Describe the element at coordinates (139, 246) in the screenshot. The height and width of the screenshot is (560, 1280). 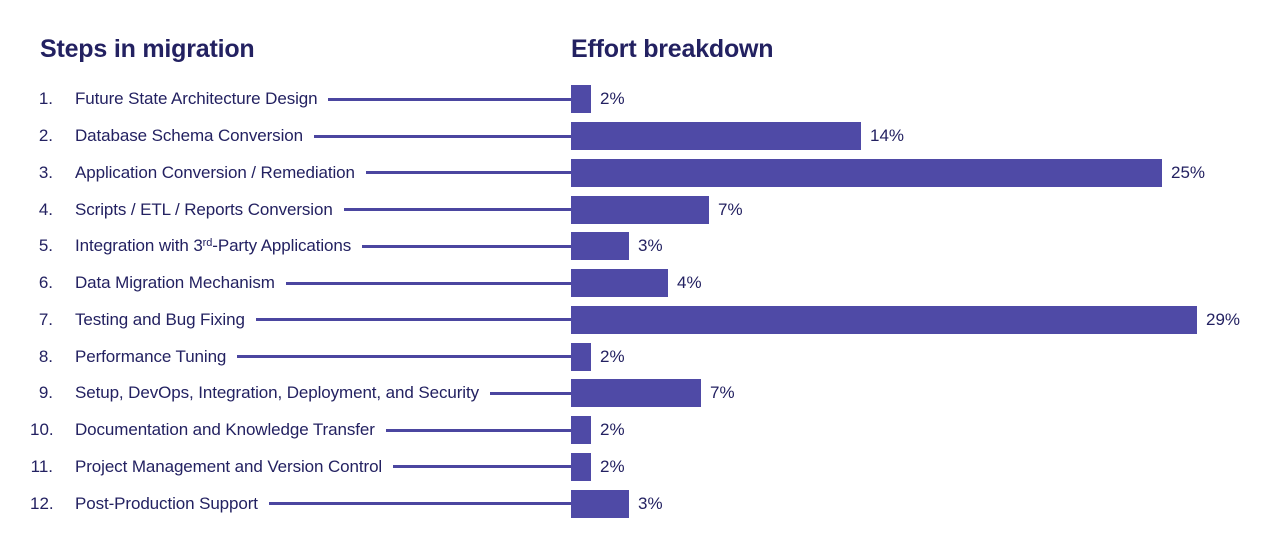
I see `step-label-pre: Integration with 3` at that location.